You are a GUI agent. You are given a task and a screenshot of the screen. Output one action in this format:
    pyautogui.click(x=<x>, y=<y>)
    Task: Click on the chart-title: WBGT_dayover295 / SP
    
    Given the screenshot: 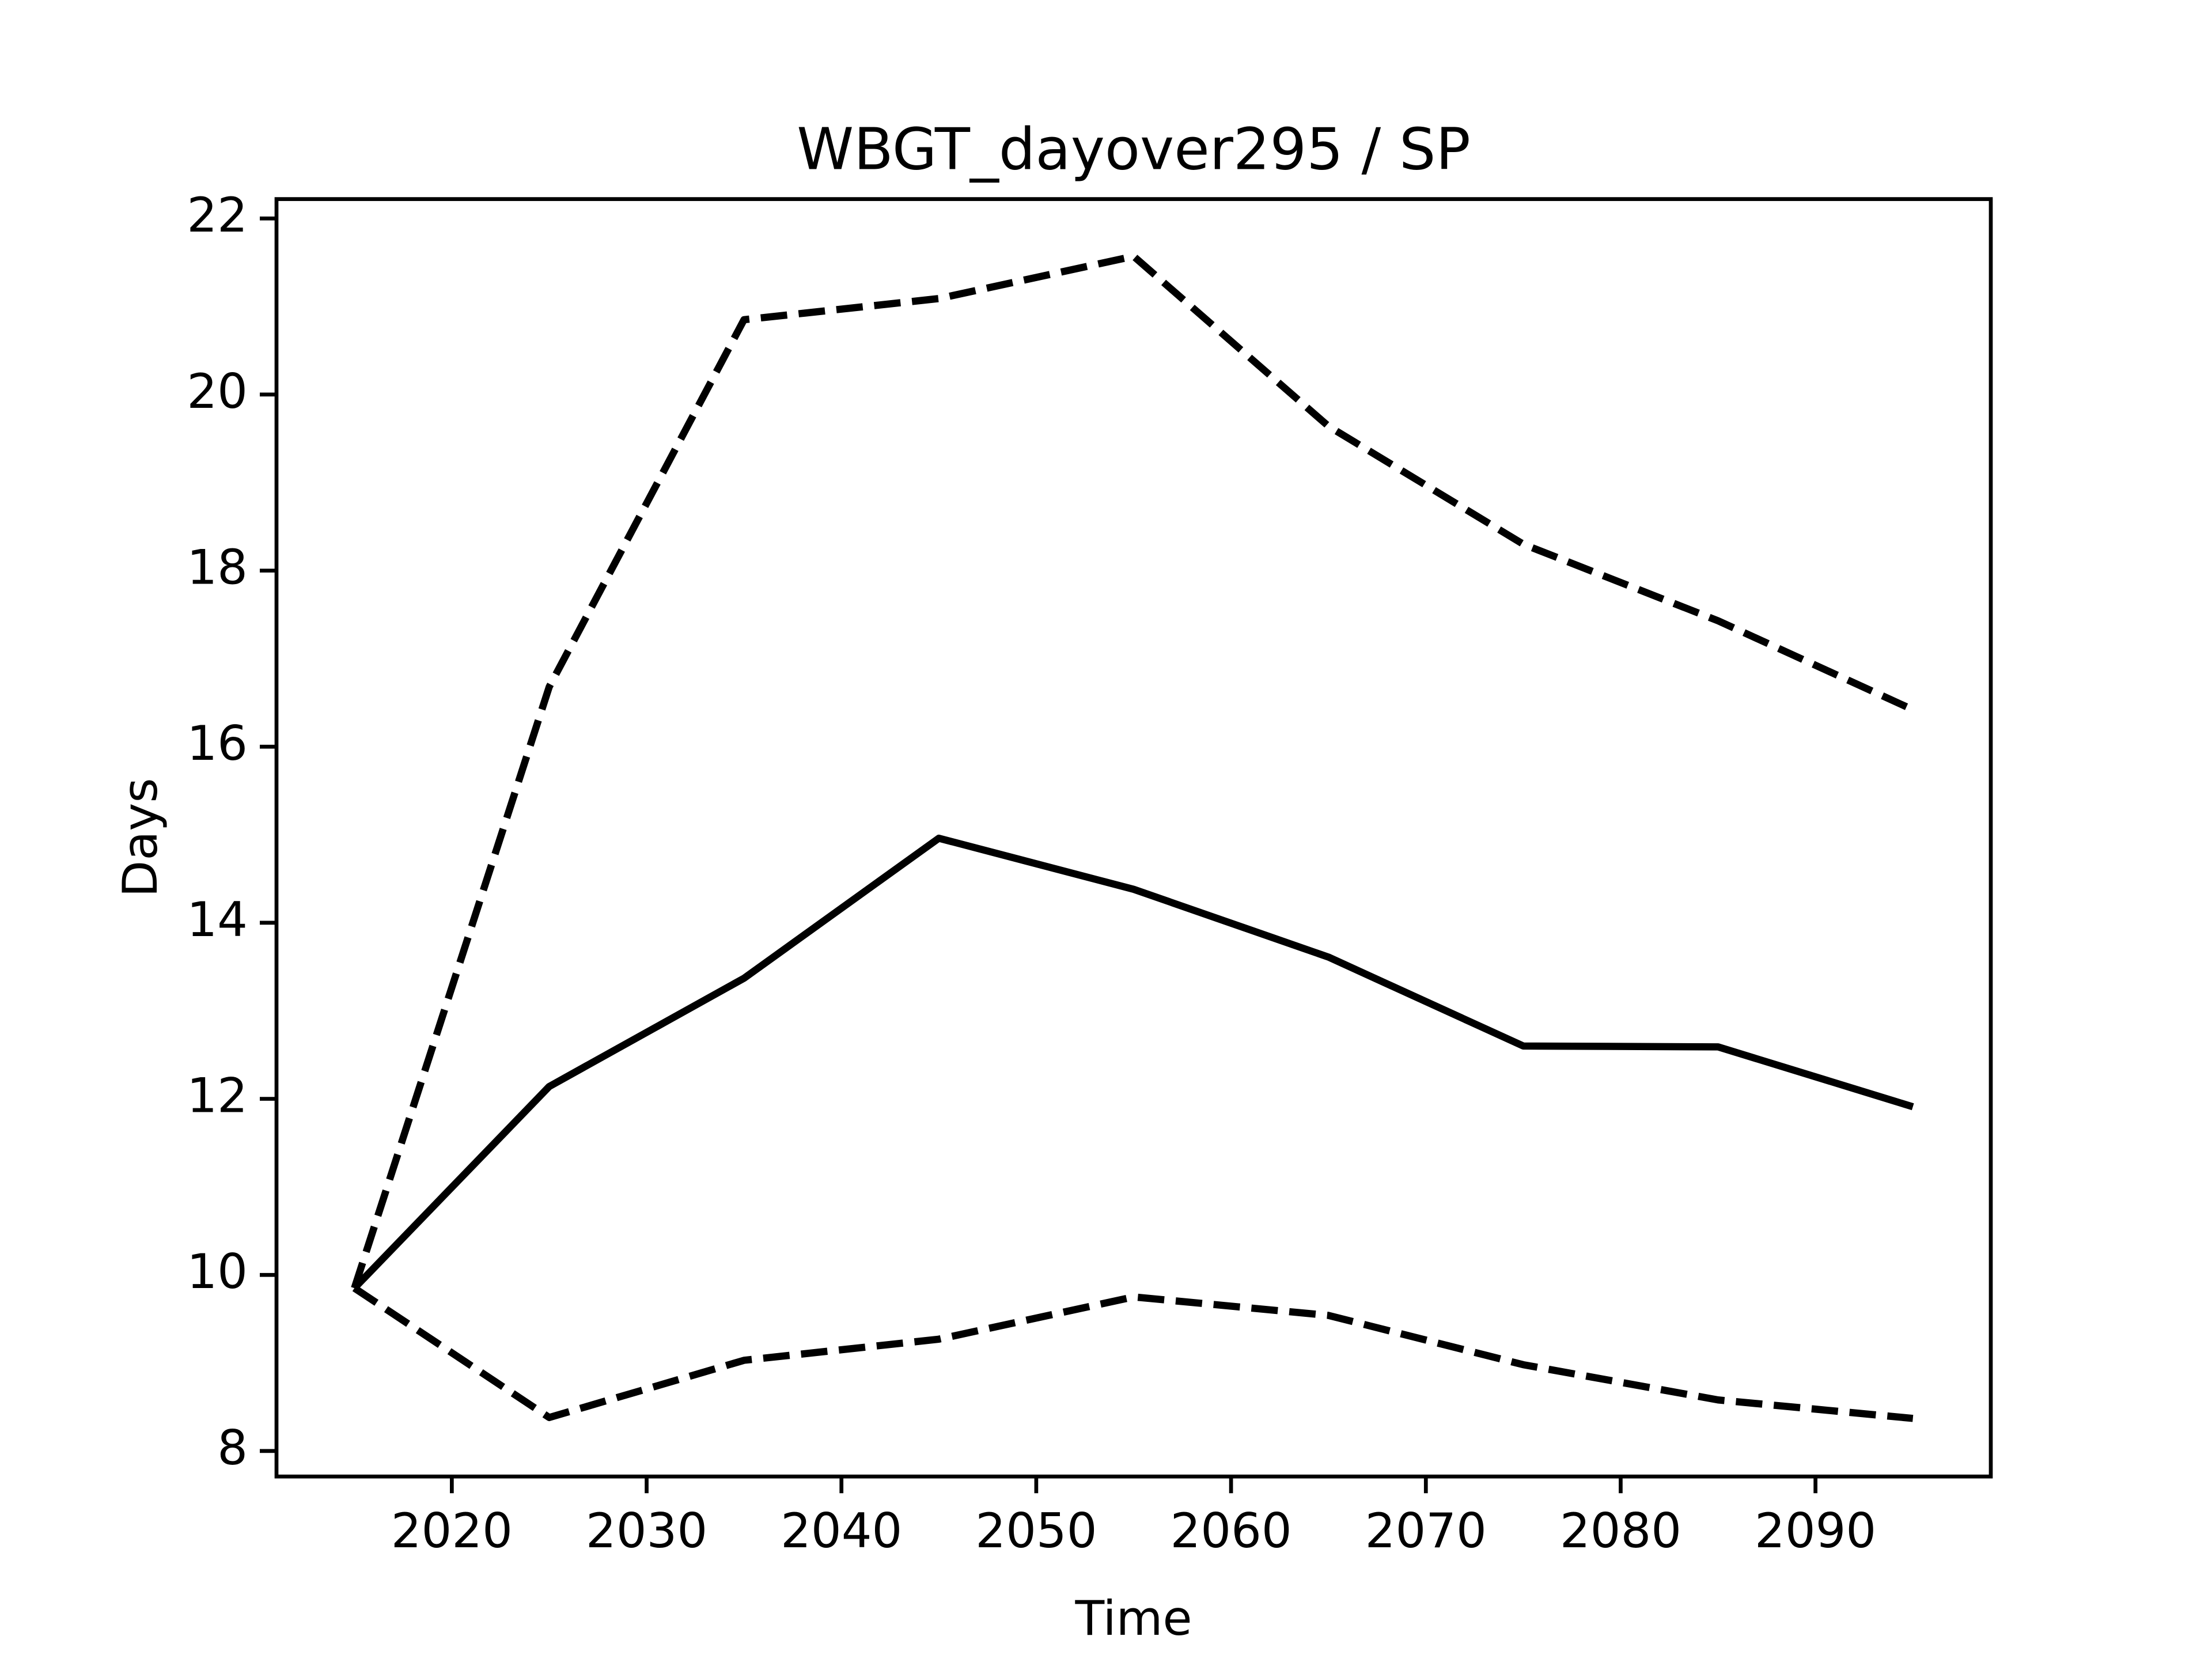 What is the action you would take?
    pyautogui.click(x=1134, y=149)
    